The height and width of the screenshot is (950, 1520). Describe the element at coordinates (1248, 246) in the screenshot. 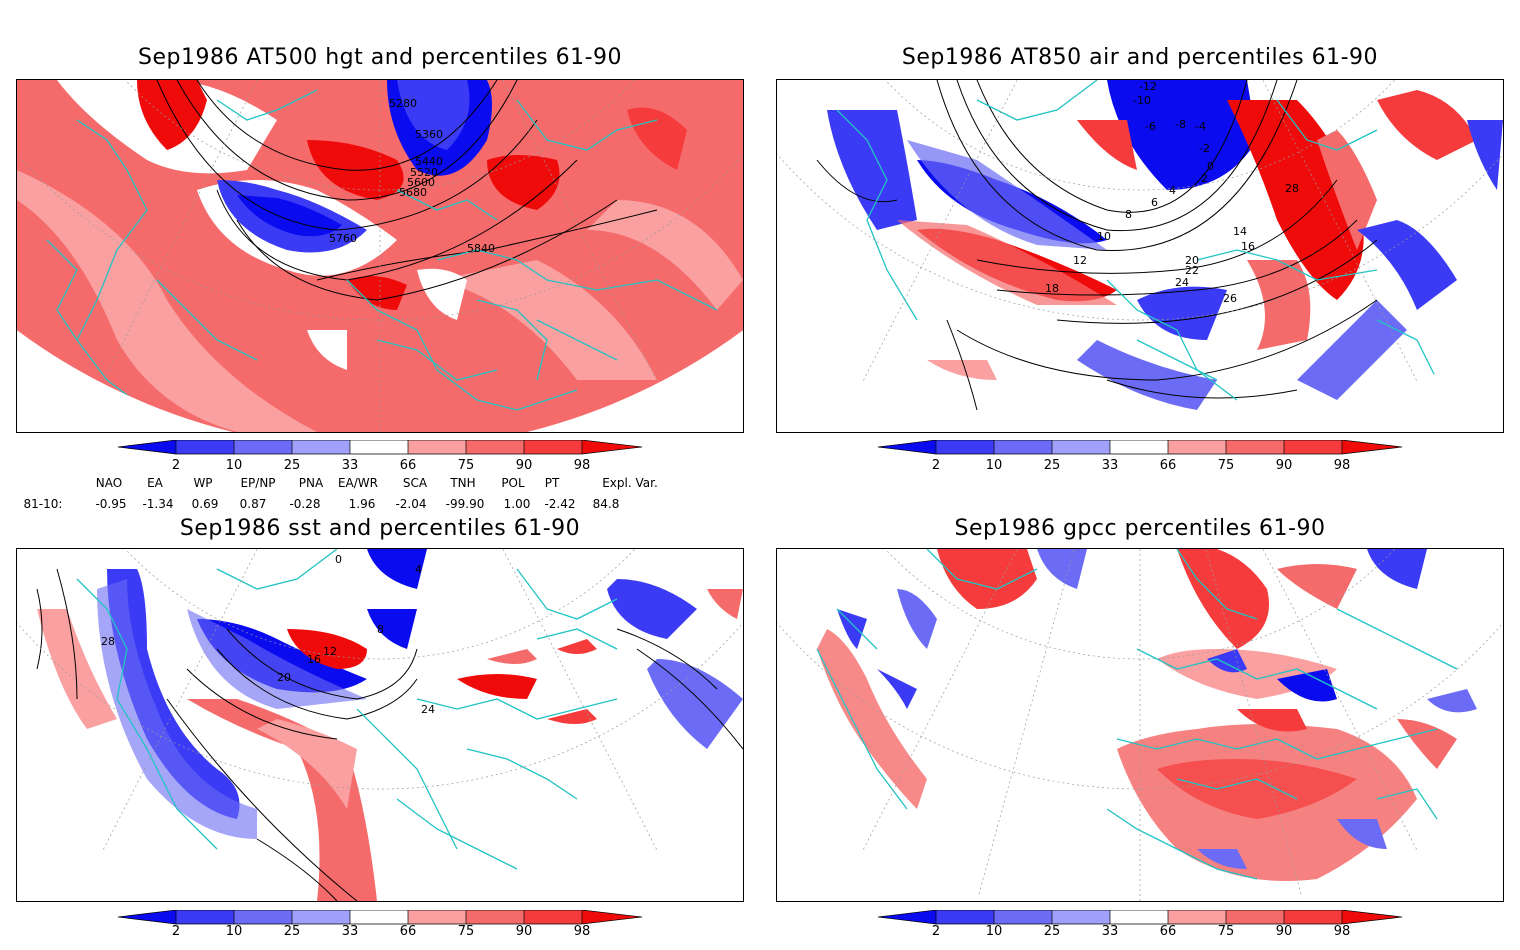

I see `contour-label: 16` at that location.